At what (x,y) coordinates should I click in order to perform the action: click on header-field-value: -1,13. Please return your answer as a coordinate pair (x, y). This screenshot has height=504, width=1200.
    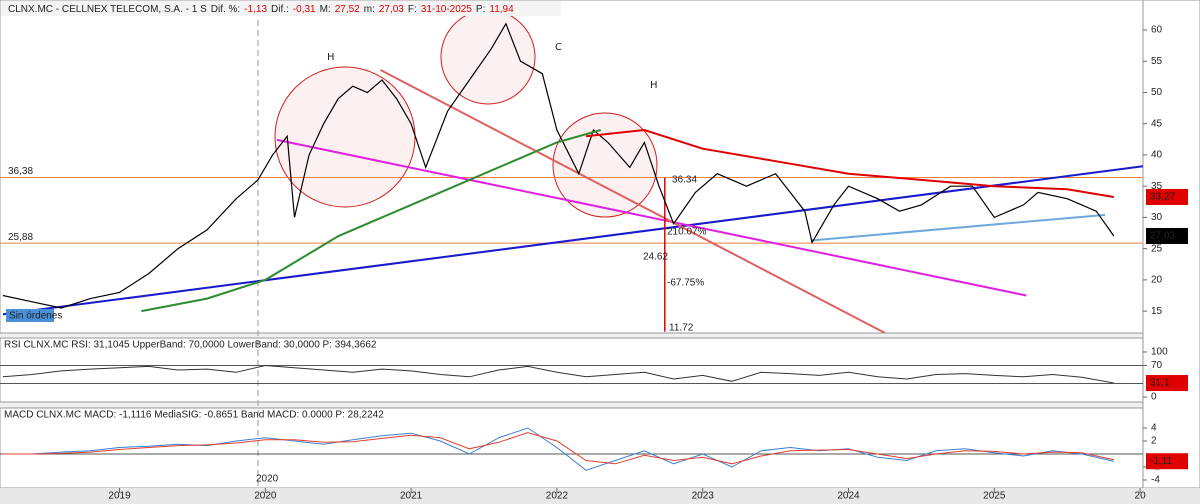
    Looking at the image, I should click on (255, 9).